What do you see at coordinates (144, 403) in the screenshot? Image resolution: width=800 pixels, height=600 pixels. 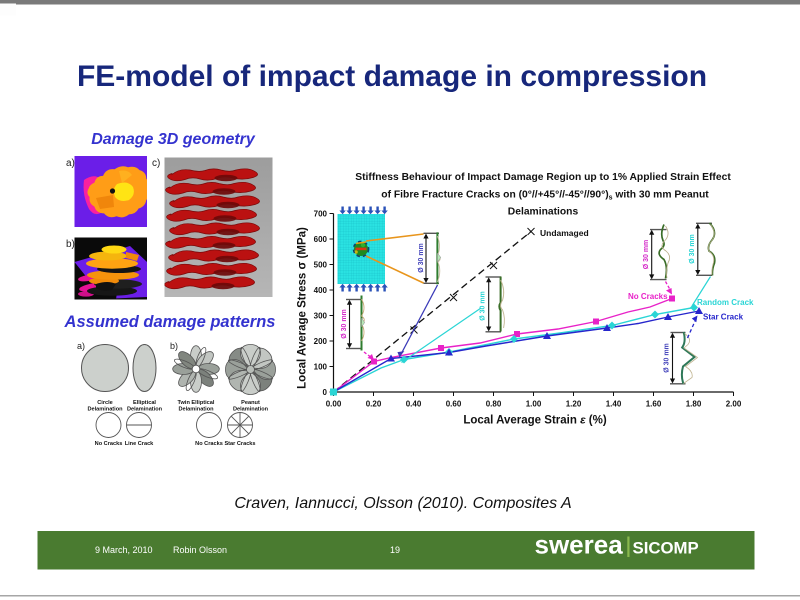 I see `svg-text: Elliptical` at bounding box center [144, 403].